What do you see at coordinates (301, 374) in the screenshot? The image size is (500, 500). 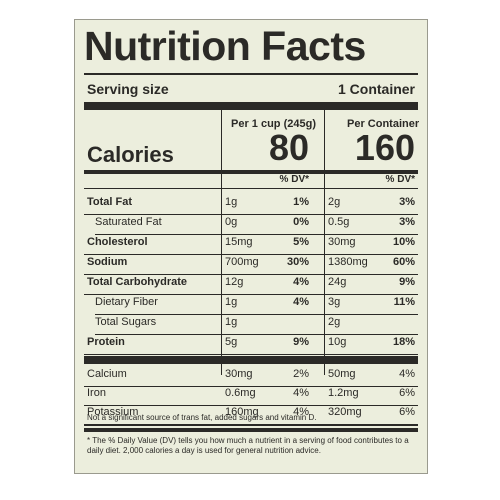 I see `mineral-dv-per-cup: 2%` at bounding box center [301, 374].